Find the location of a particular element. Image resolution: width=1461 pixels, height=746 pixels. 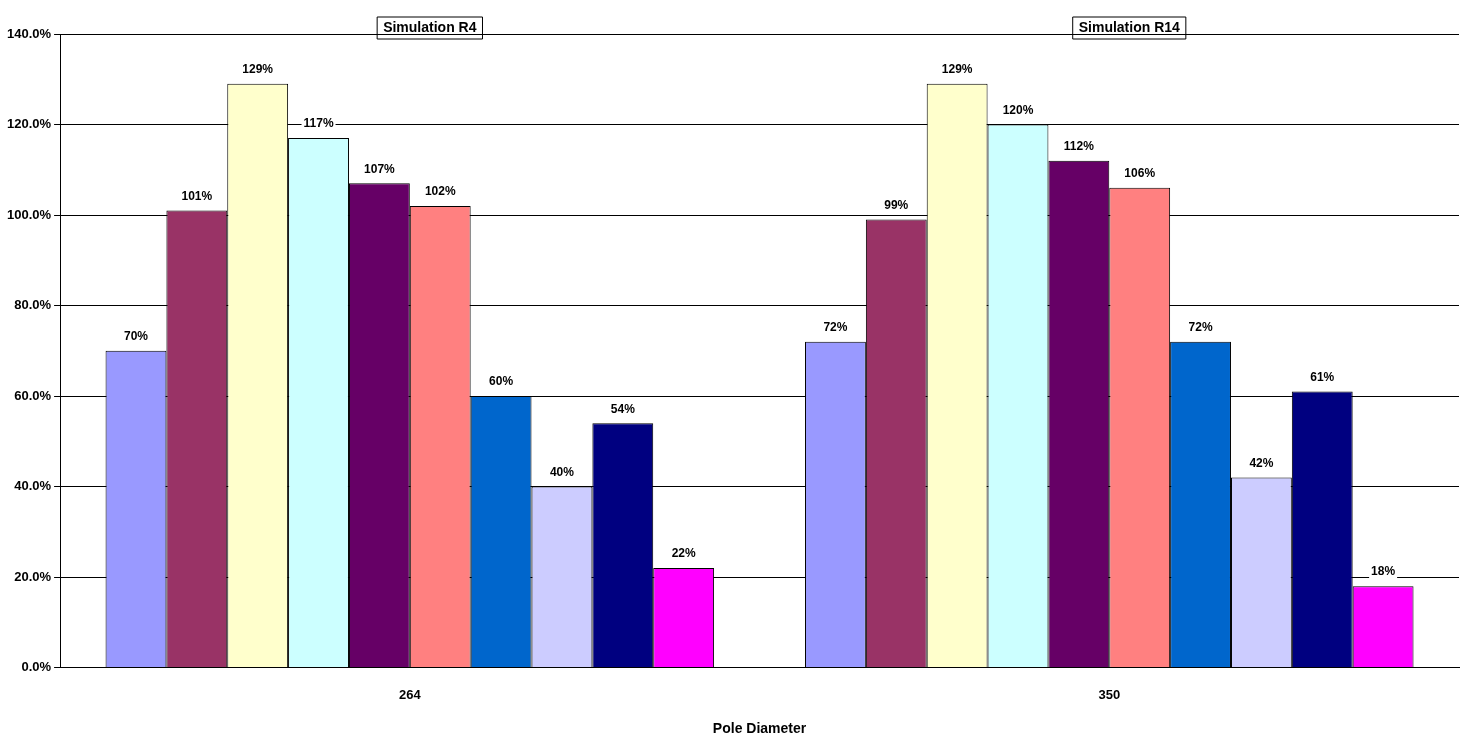

data-label: 42% is located at coordinates (1261, 462).